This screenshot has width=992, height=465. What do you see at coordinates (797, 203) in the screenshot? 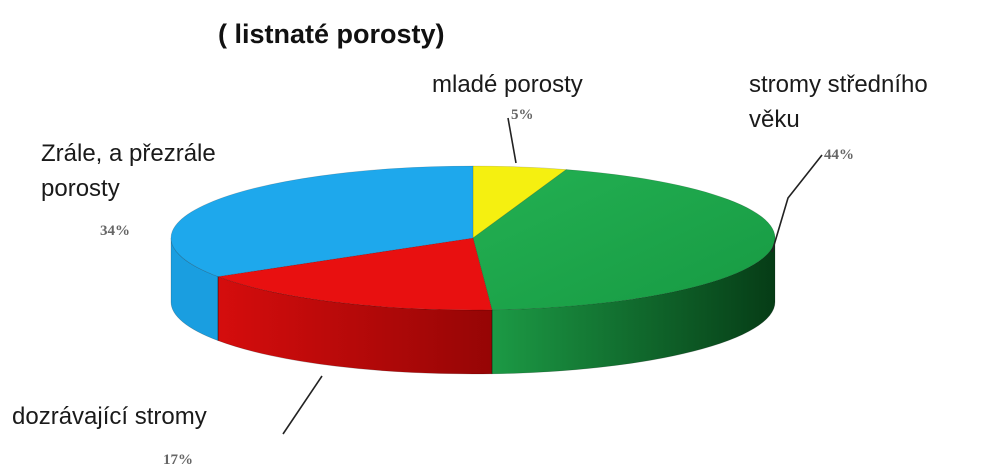
I see `leader-line-stromy-stredniho-veku` at bounding box center [797, 203].